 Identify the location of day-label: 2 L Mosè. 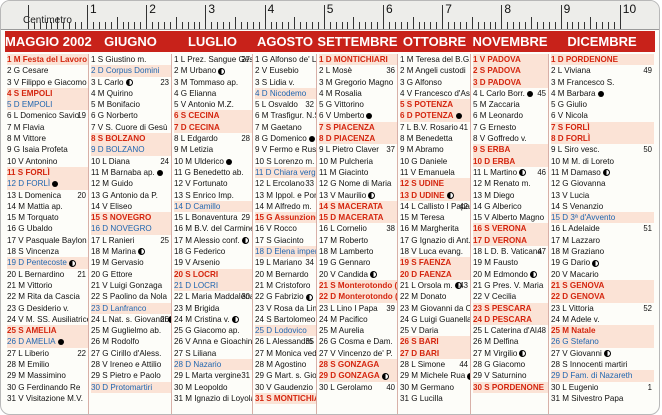
(335, 71).